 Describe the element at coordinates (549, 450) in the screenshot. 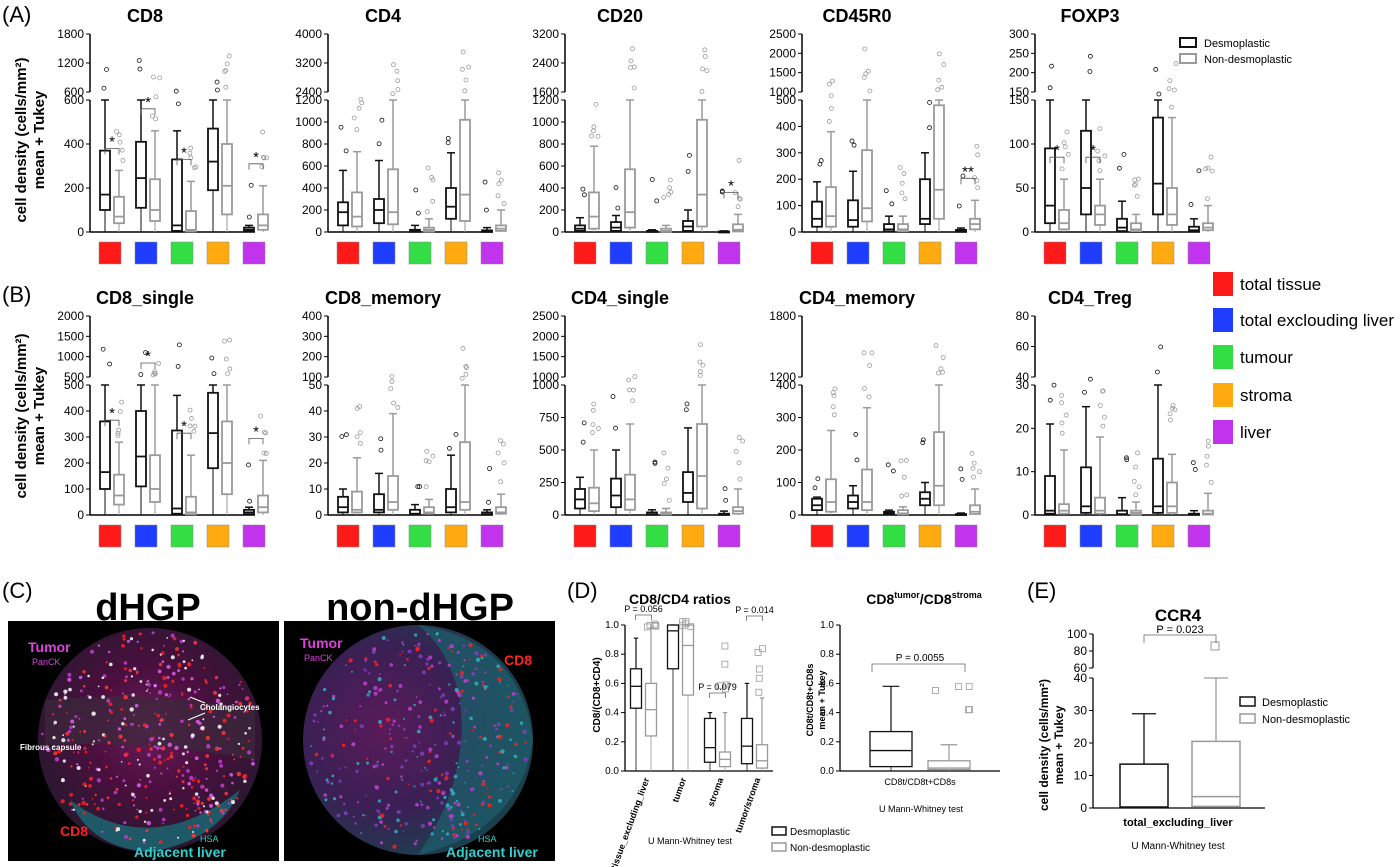

I see `y-tick-label-lower: 500` at that location.